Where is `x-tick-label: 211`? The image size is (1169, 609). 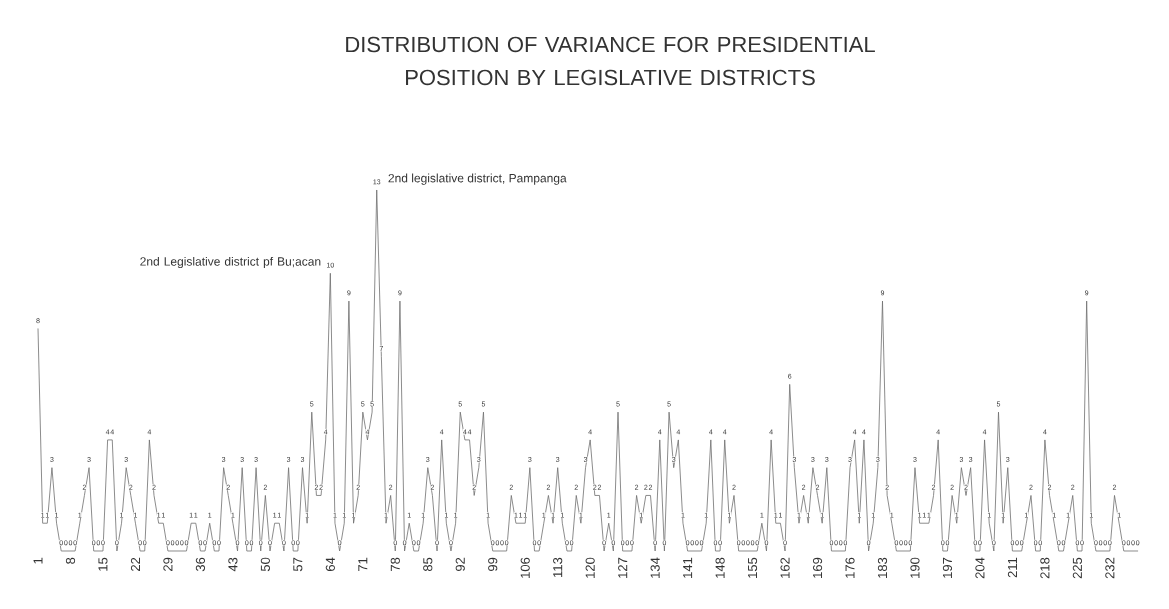 x-tick-label: 211 is located at coordinates (1012, 567).